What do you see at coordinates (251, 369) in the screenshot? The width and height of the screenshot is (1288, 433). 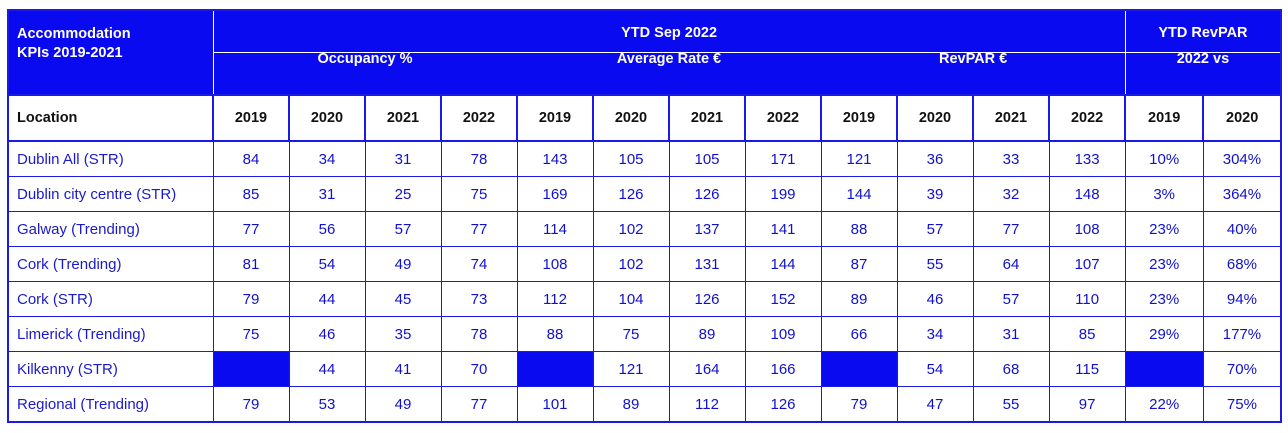 I see `empty-cell` at bounding box center [251, 369].